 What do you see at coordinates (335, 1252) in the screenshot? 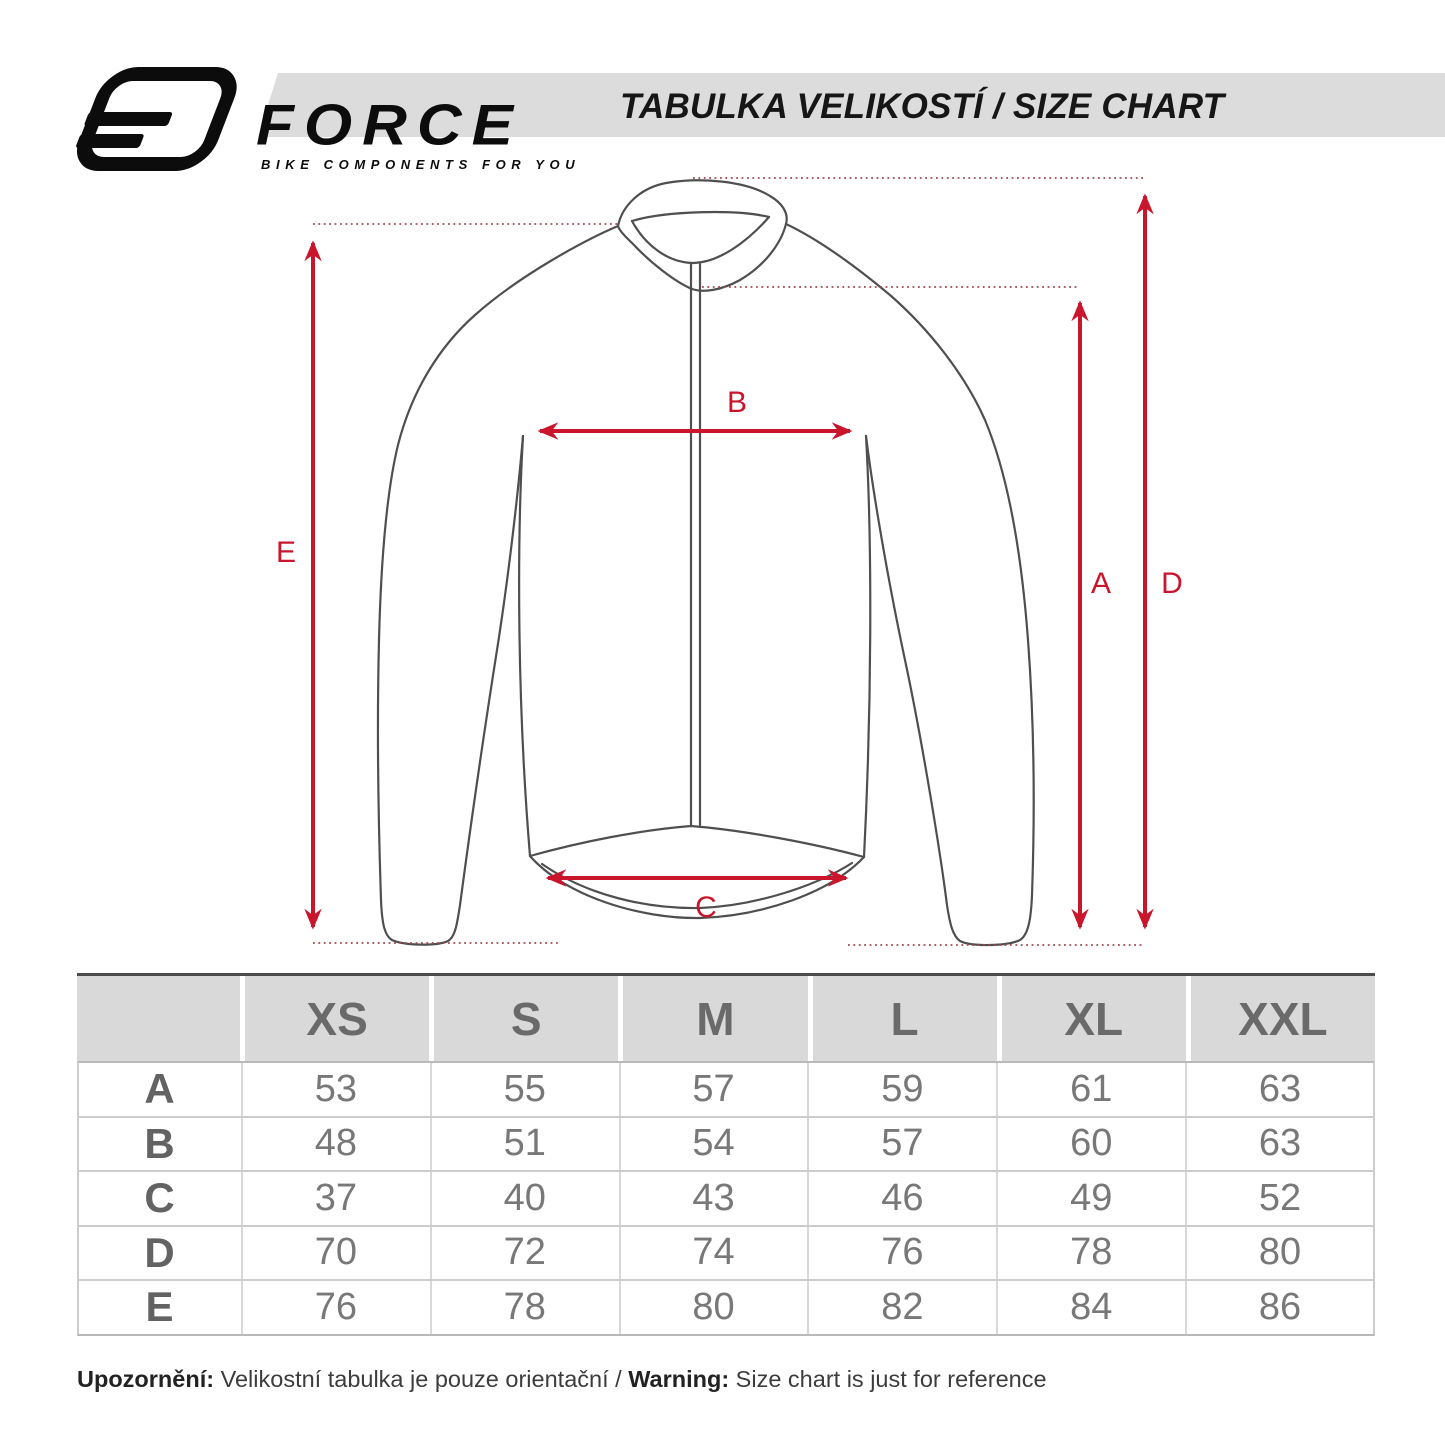
I see `size-value-cell: 70` at bounding box center [335, 1252].